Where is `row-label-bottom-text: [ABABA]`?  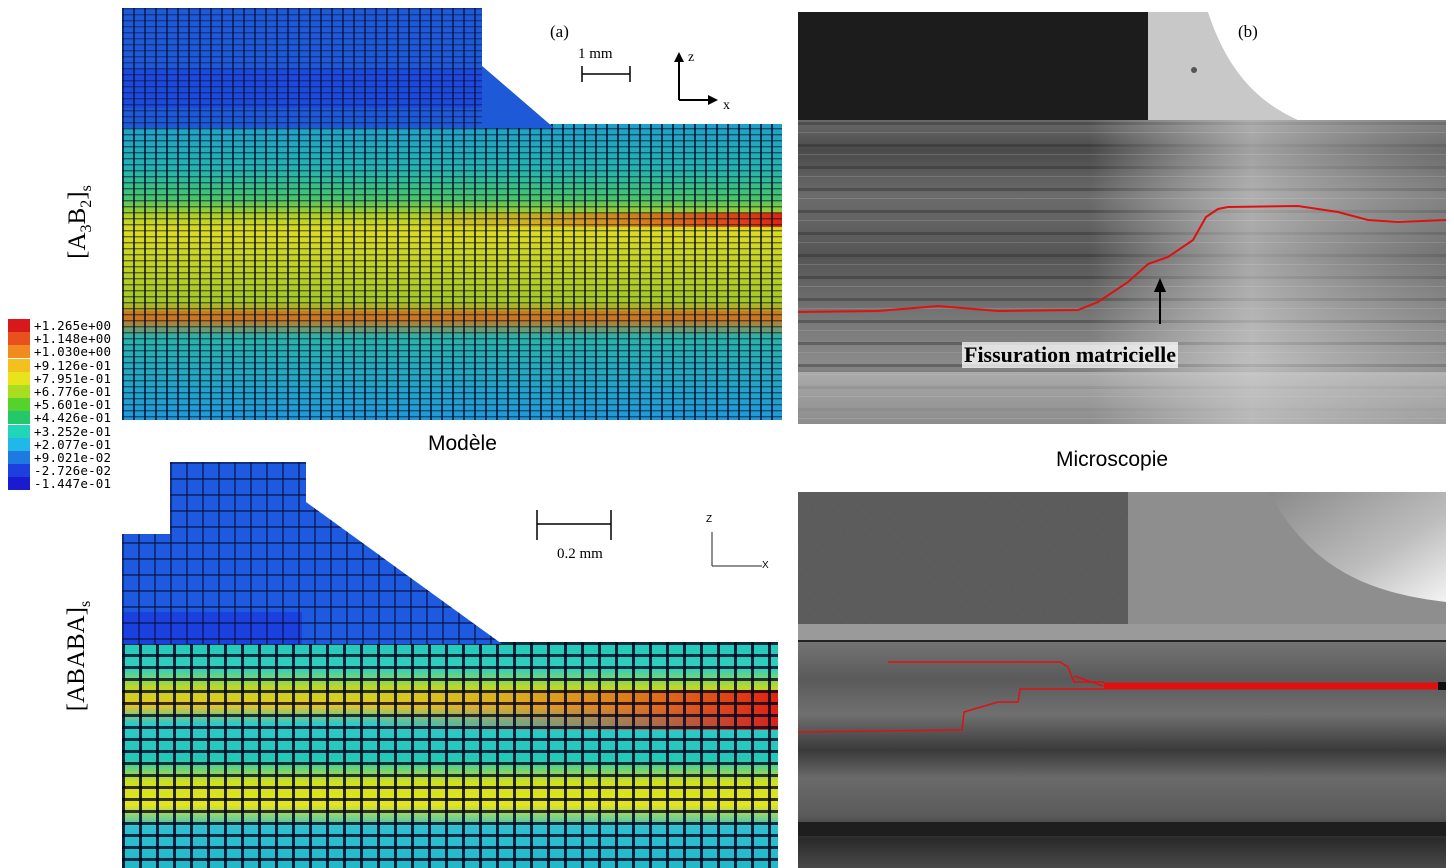
row-label-bottom-text: [ABABA] is located at coordinates (76, 659).